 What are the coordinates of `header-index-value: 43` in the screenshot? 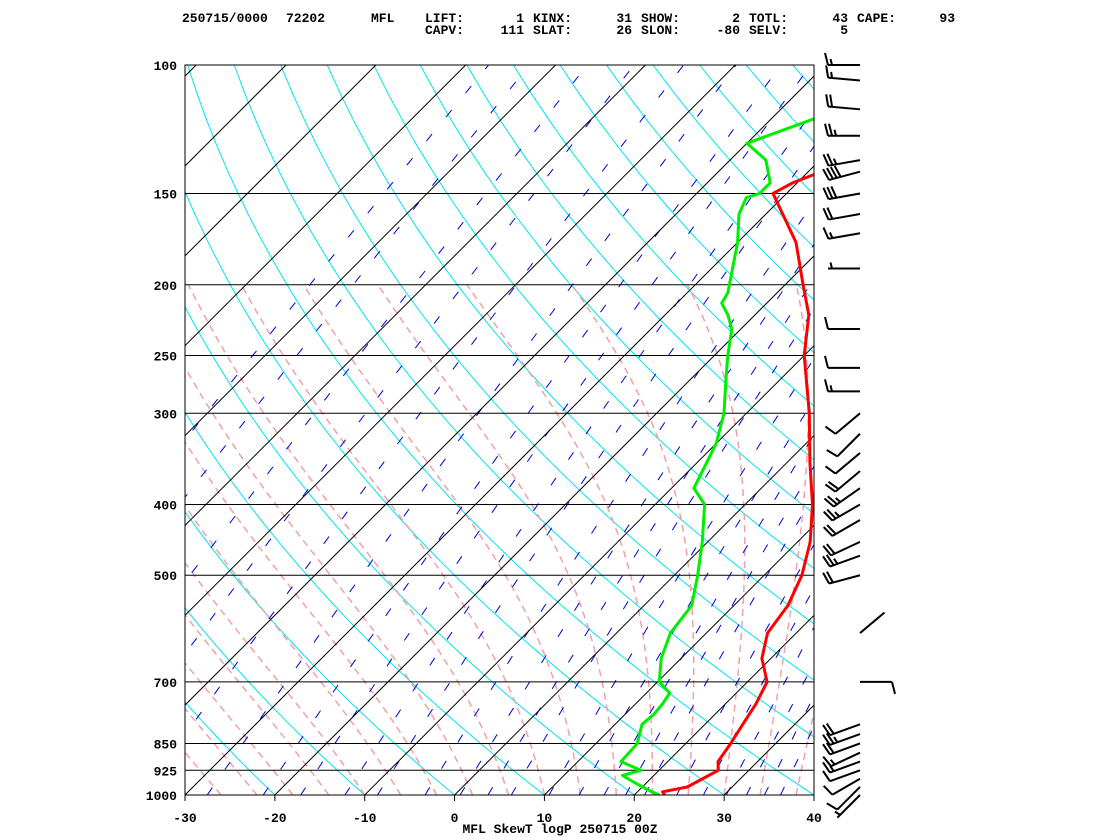 It's located at (840, 18).